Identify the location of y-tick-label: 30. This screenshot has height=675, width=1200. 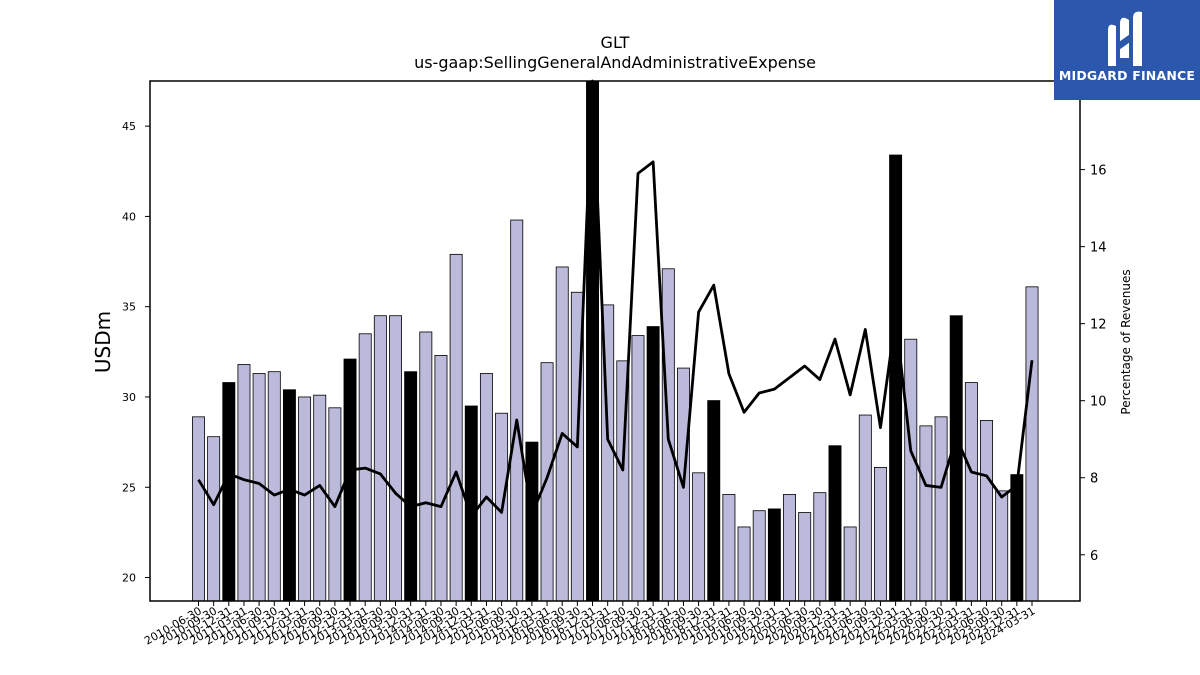
(129, 397).